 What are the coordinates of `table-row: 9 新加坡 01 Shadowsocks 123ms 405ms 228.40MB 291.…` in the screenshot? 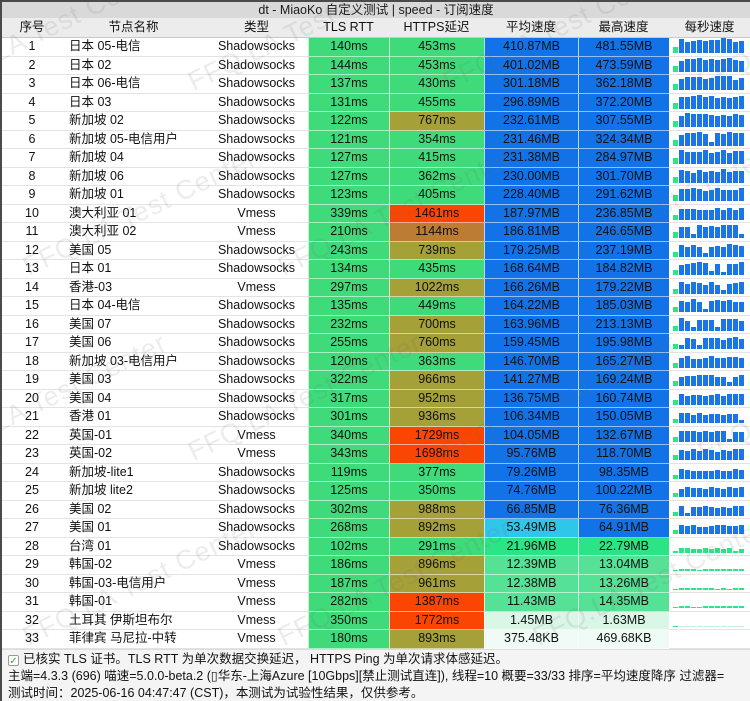 It's located at (376, 195).